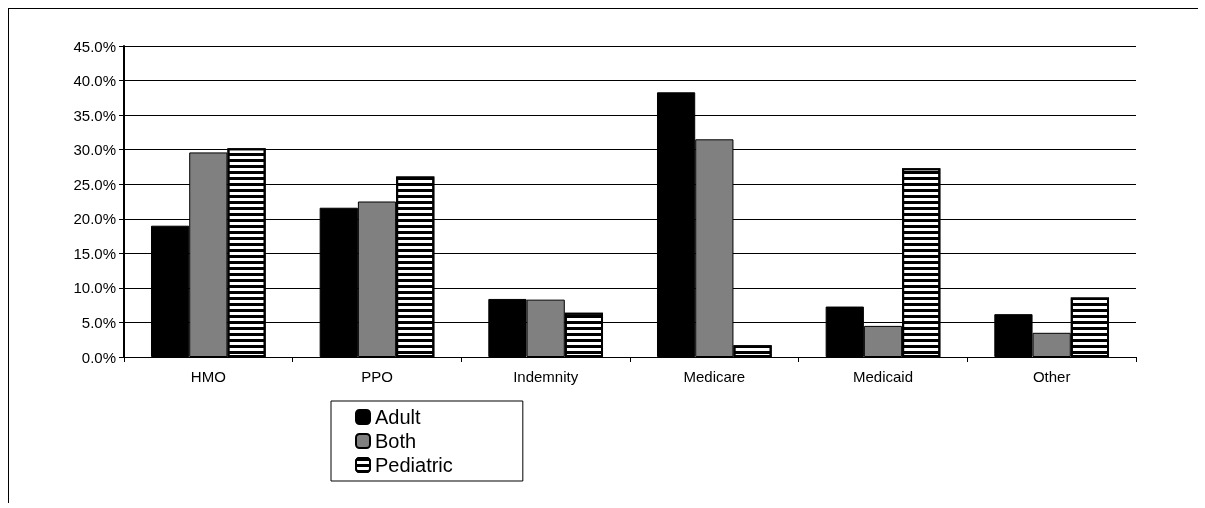  I want to click on legend-label: Pediatric, so click(414, 465).